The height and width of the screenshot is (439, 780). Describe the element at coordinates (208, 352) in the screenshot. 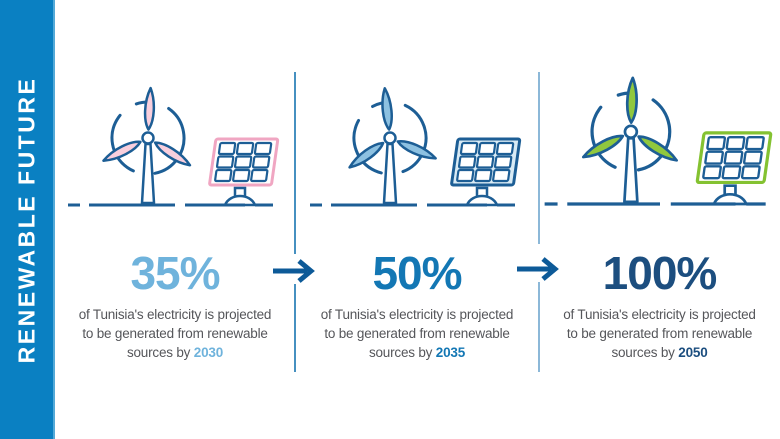

I see `target-year: 2030` at that location.